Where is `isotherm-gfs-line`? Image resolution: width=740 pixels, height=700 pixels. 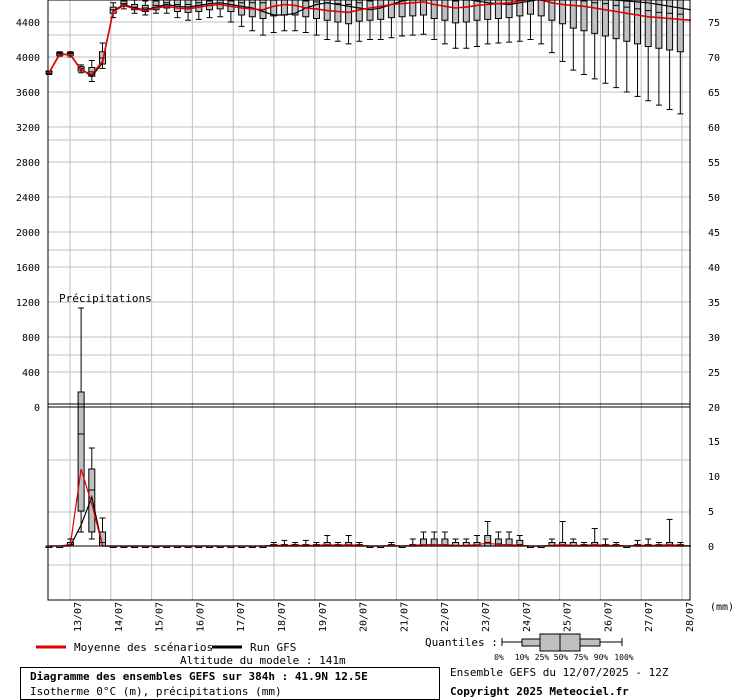
isotherm-gfs-line is located at coordinates (370, 39).